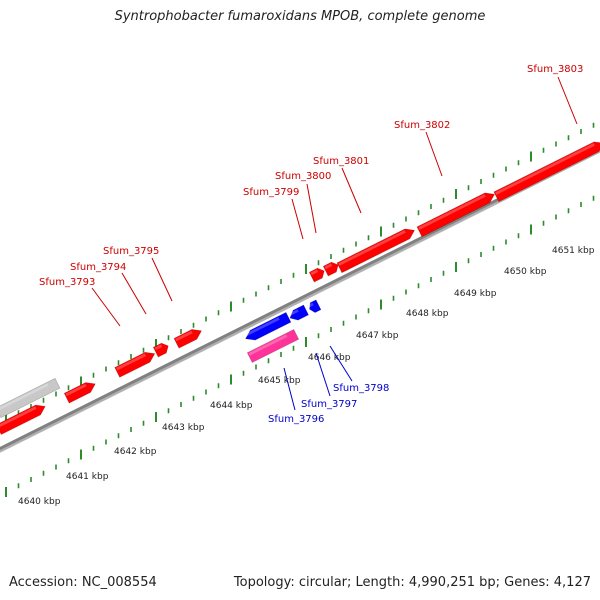 The height and width of the screenshot is (600, 600). I want to click on gene-label-sfum_3795: Sfum_3795, so click(131, 251).